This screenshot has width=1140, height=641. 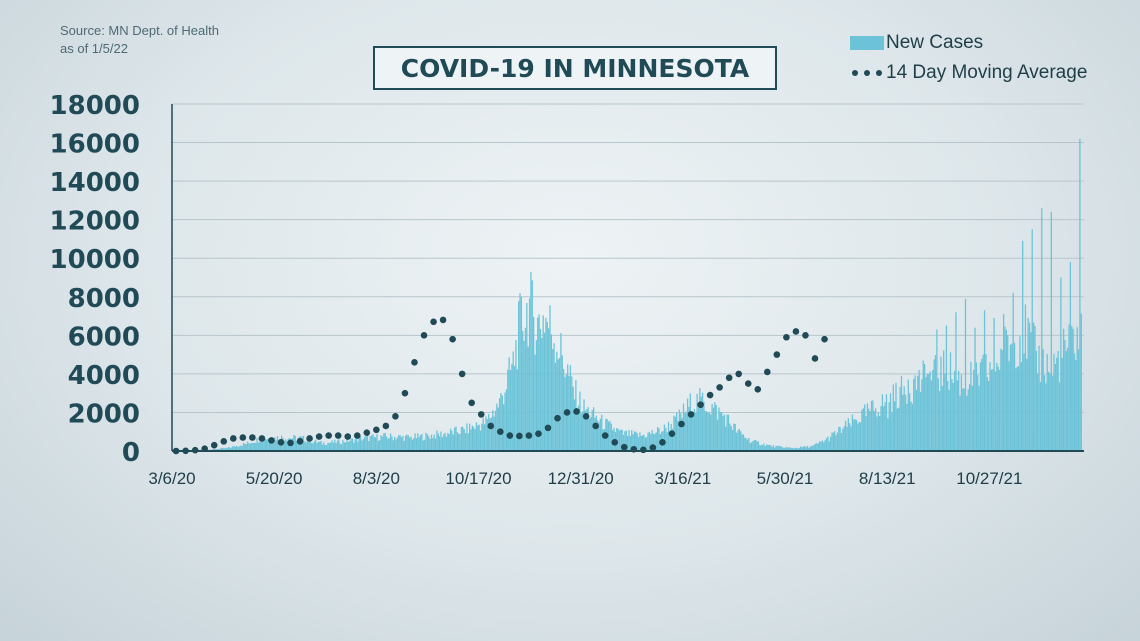 I want to click on dotted-line-icon, so click(x=867, y=73).